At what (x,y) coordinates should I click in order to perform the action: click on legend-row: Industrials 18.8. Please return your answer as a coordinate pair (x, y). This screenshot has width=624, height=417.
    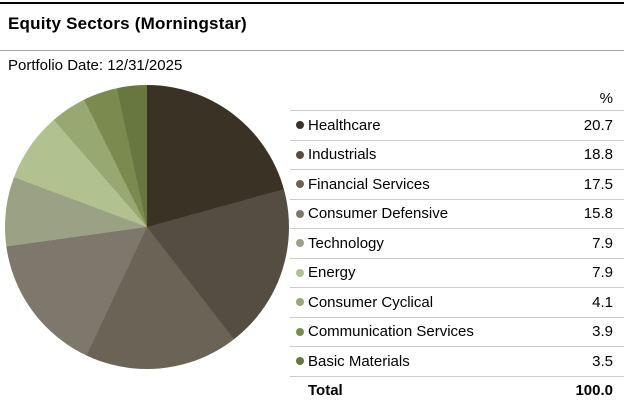
    Looking at the image, I should click on (457, 154).